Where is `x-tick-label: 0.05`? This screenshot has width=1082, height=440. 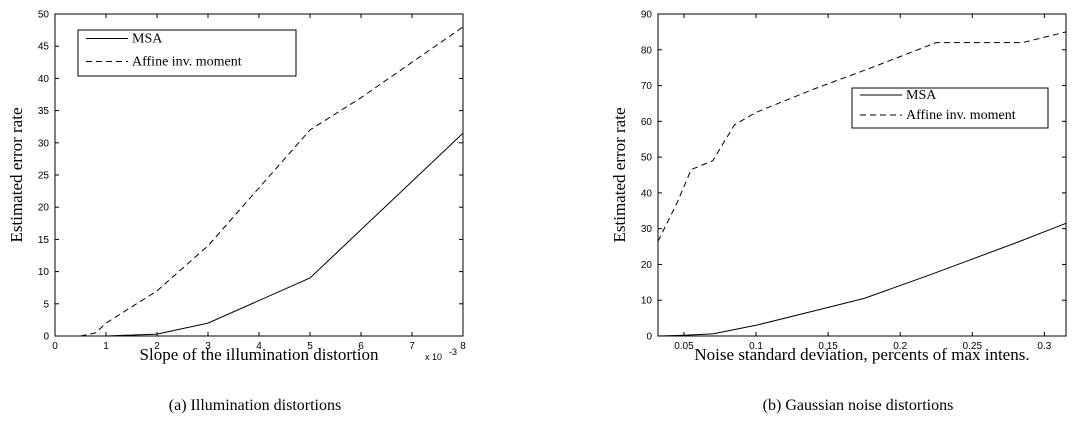 x-tick-label: 0.05 is located at coordinates (684, 346).